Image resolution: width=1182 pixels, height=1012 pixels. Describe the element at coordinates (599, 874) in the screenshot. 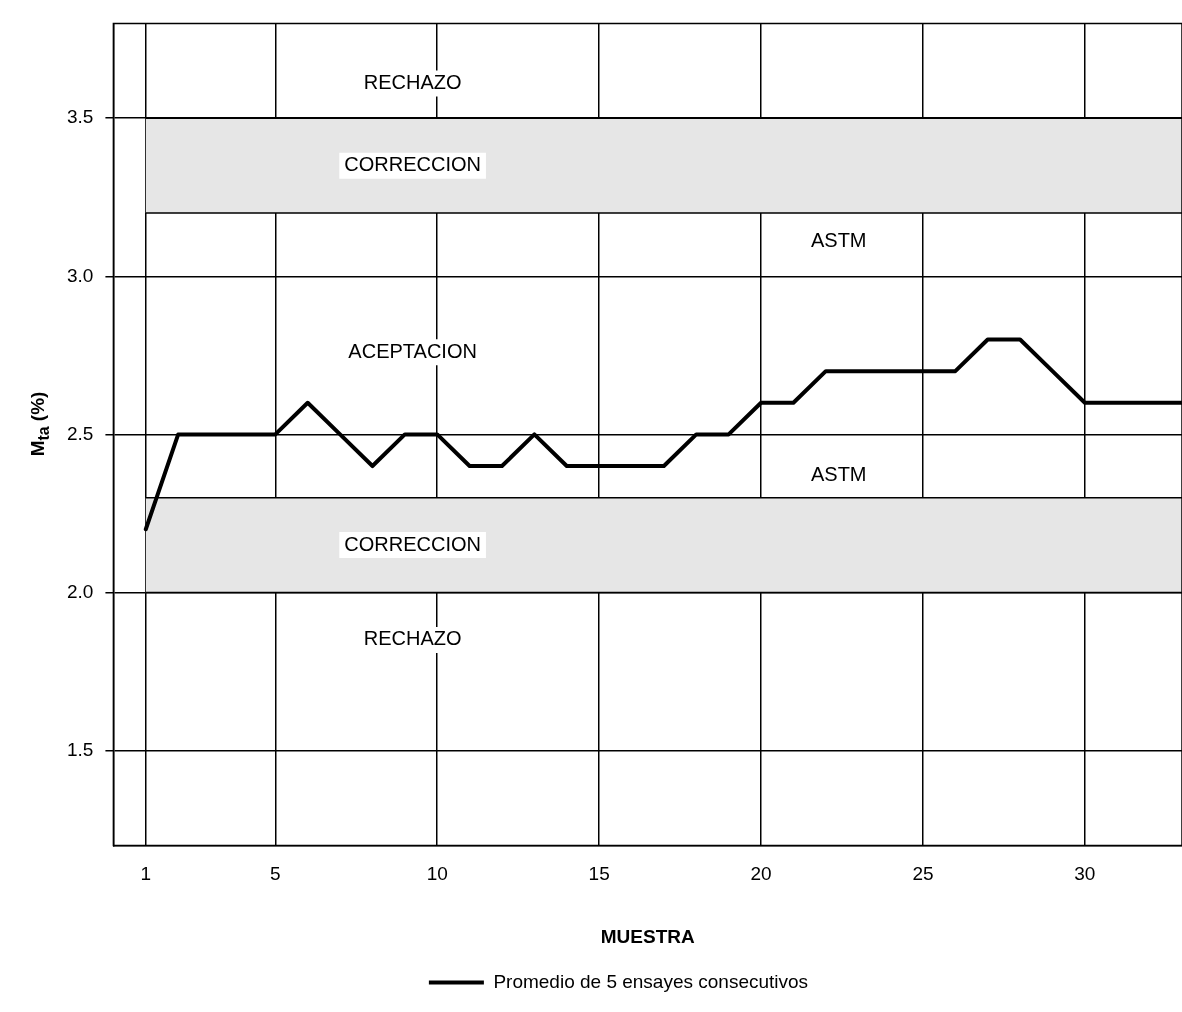

I see `x-tick-label: 15` at that location.